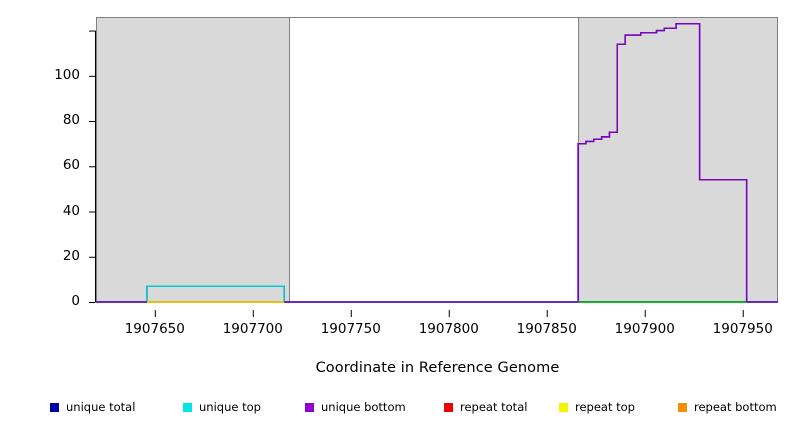  Describe the element at coordinates (735, 407) in the screenshot. I see `legend-label: repeat bottom` at that location.